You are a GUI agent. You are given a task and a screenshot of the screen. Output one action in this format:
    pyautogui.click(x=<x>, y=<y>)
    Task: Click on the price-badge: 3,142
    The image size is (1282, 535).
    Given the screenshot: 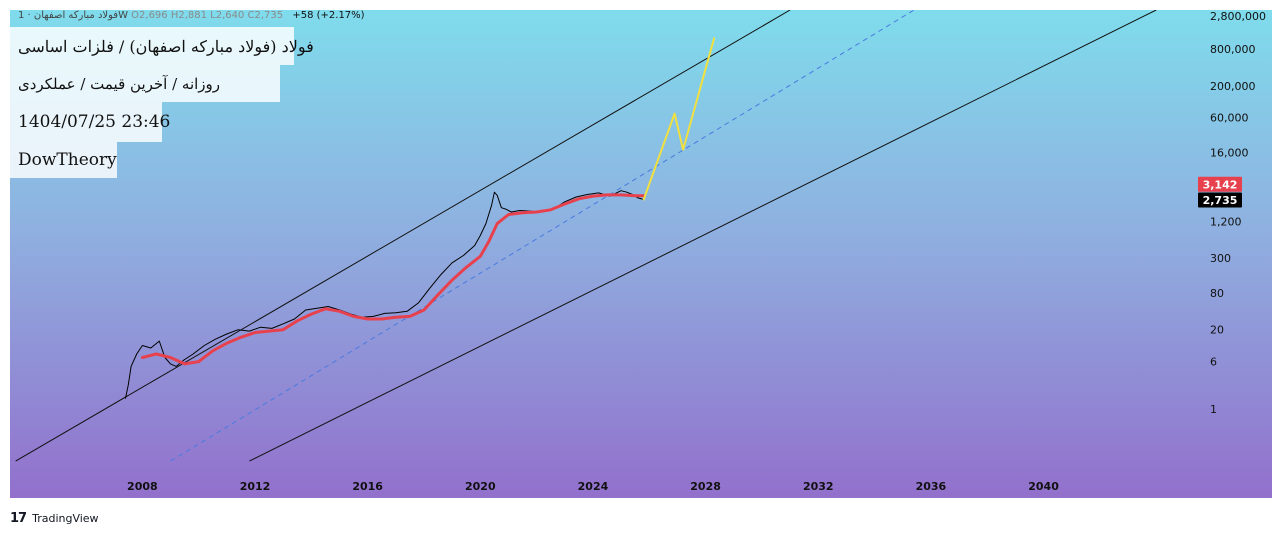 What is the action you would take?
    pyautogui.click(x=1220, y=184)
    